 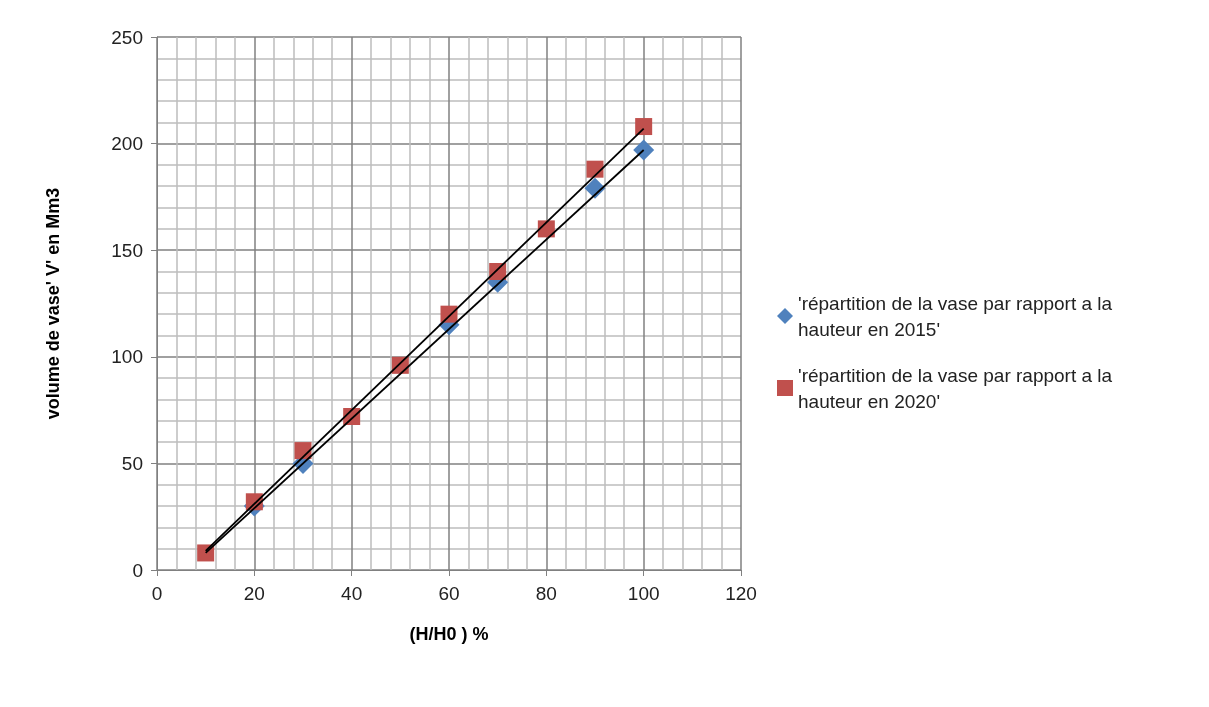 What do you see at coordinates (741, 593) in the screenshot?
I see `x-tick-label: 120` at bounding box center [741, 593].